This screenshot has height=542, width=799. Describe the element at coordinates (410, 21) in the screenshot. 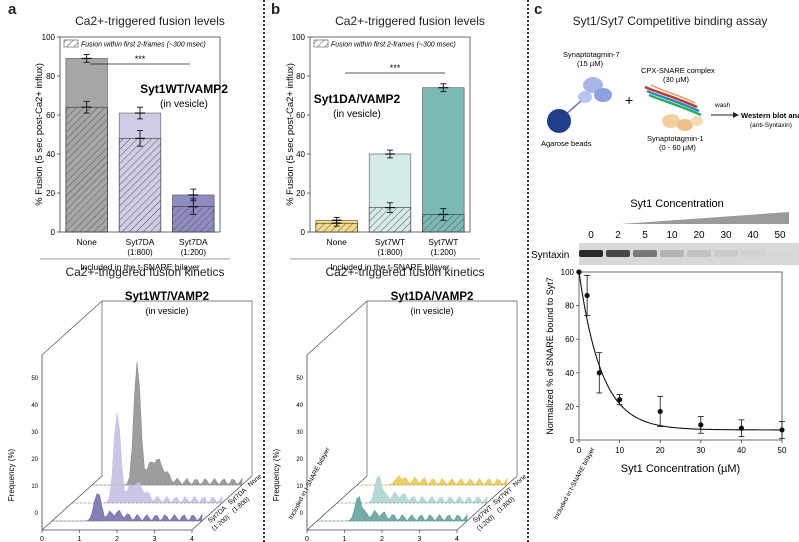

I see `panel-b-title: Ca2+-triggered fusion levels` at that location.